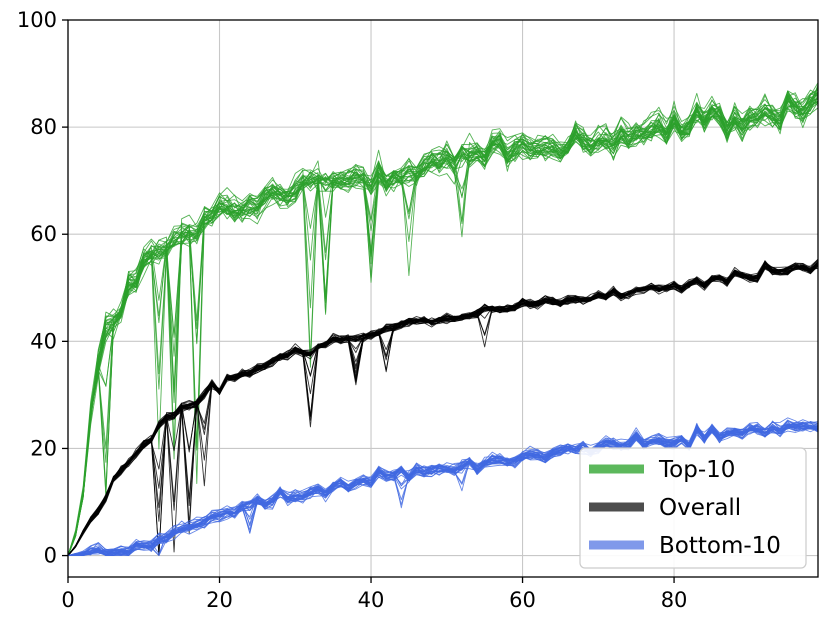  What do you see at coordinates (50, 556) in the screenshot?
I see `y-tick-label: 0` at bounding box center [50, 556].